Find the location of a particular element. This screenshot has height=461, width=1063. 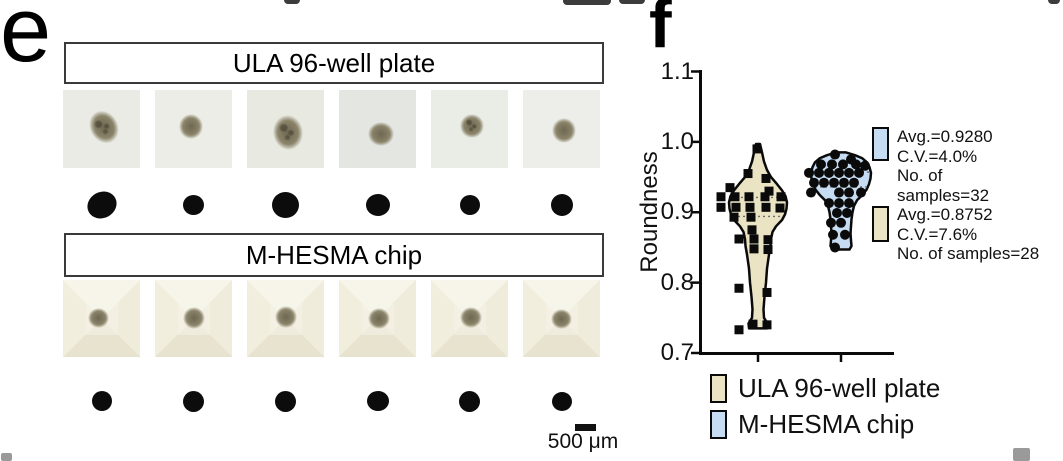

ula-plate-header: ULA 96-well plate is located at coordinates (334, 63).